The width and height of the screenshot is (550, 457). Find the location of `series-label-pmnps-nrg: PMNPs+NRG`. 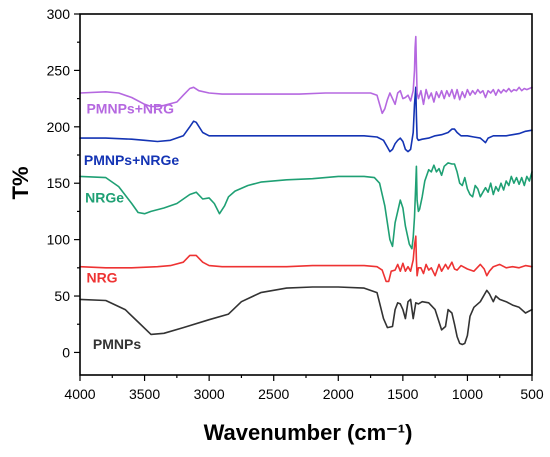

series-label-pmnps-nrg: PMNPs+NRG is located at coordinates (130, 108).